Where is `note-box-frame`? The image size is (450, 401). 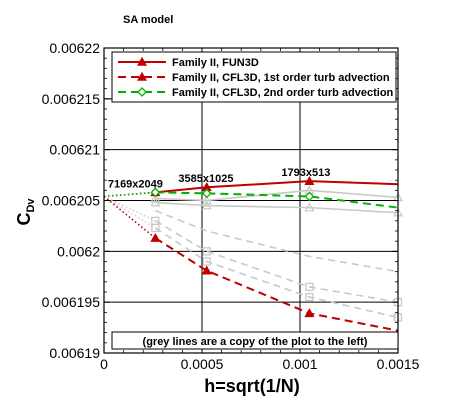
note-box-frame is located at coordinates (255, 340).